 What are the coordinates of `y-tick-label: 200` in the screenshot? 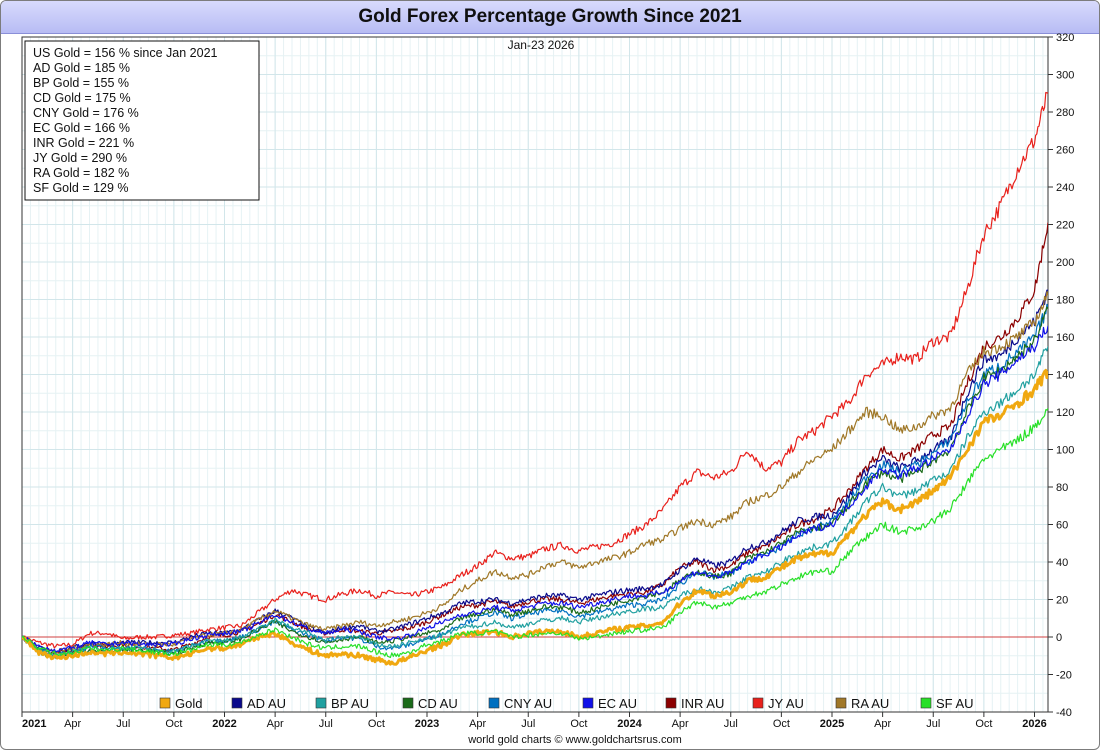 It's located at (1065, 263).